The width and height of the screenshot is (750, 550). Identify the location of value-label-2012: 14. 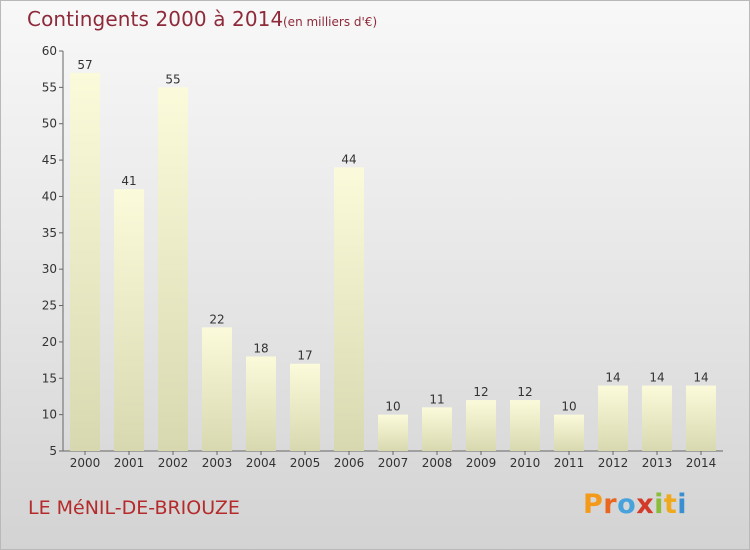
(612, 378).